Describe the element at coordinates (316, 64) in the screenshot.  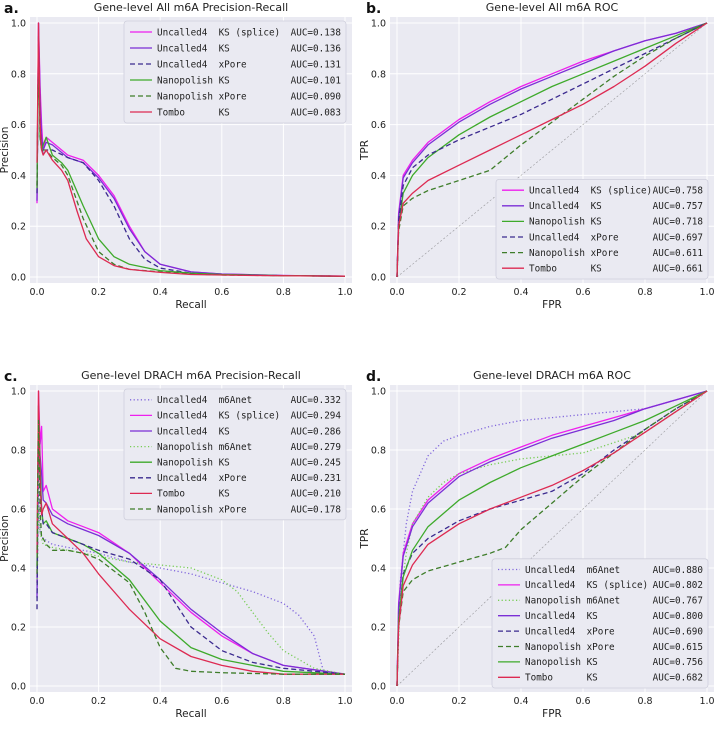
I see `legend-entry-auc: AUC=0.131` at that location.